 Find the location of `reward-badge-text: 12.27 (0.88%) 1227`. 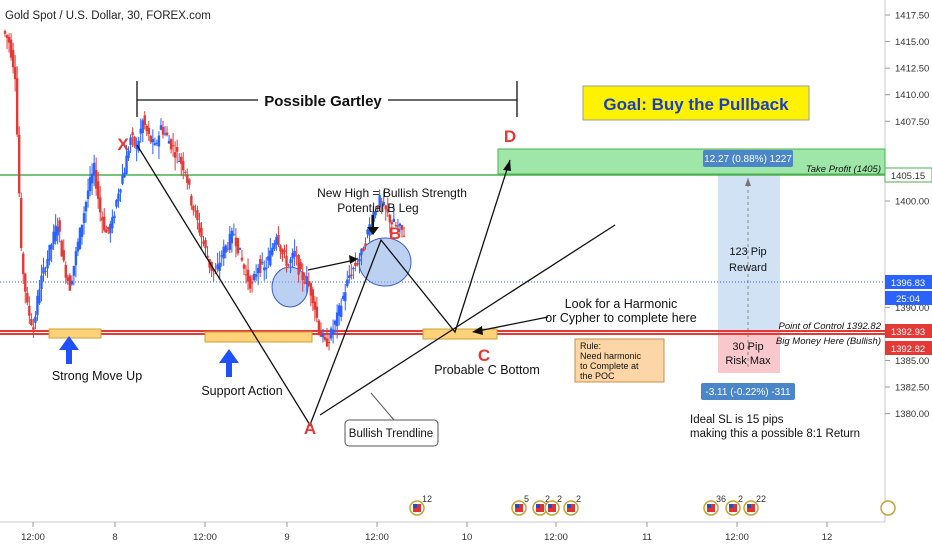

reward-badge-text: 12.27 (0.88%) 1227 is located at coordinates (748, 159).